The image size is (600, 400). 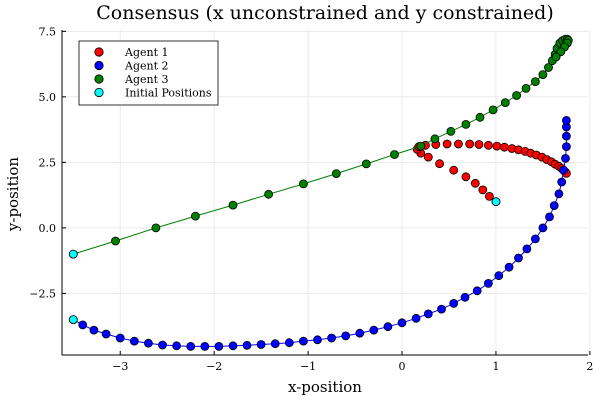 I want to click on x-tick-label: −3, so click(x=120, y=366).